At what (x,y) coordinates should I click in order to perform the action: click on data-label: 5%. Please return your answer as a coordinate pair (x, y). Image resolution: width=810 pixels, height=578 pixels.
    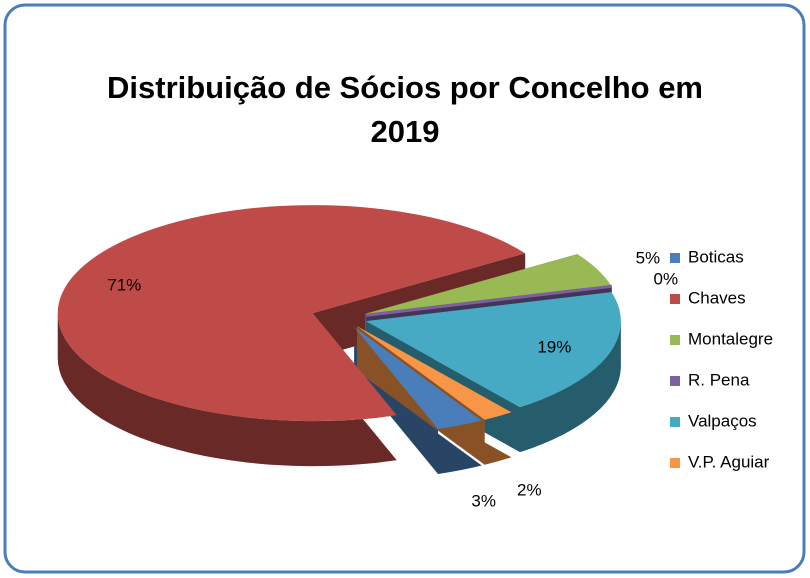
    Looking at the image, I should click on (648, 258).